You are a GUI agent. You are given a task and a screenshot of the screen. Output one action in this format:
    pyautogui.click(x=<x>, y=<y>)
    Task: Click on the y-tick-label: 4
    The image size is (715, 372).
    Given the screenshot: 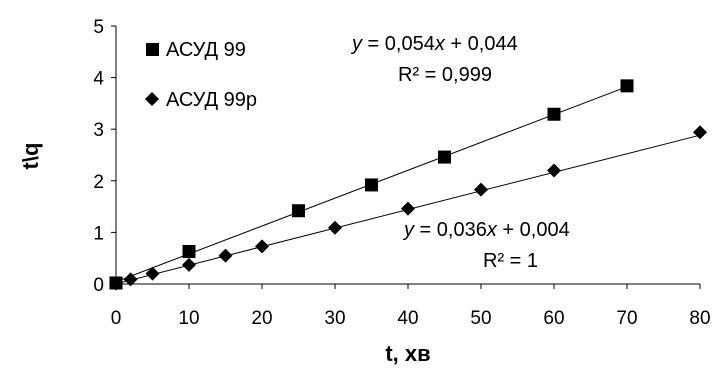 What is the action you would take?
    pyautogui.click(x=98, y=79)
    